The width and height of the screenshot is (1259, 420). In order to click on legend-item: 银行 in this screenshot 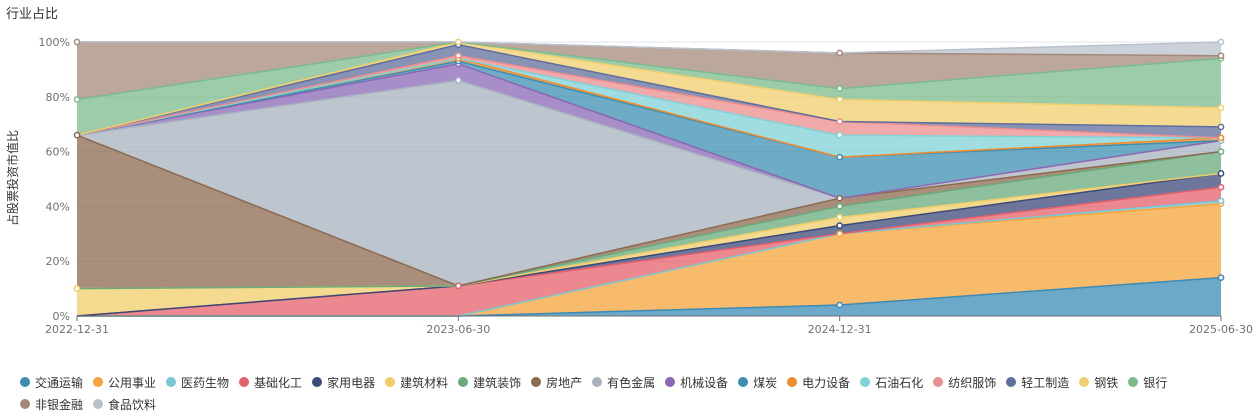, I will do `click(1147, 382)`.